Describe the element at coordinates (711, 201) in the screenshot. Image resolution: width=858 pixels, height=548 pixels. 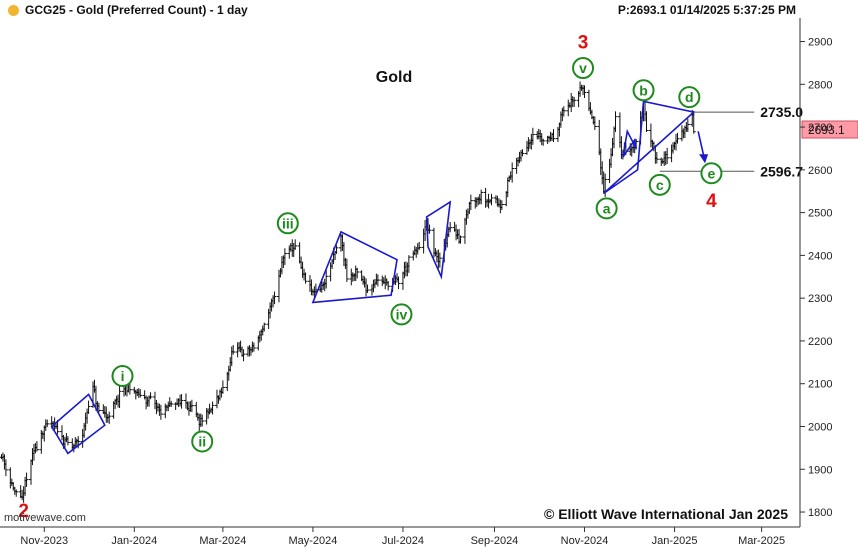
I see `wave-label-major: 4` at that location.